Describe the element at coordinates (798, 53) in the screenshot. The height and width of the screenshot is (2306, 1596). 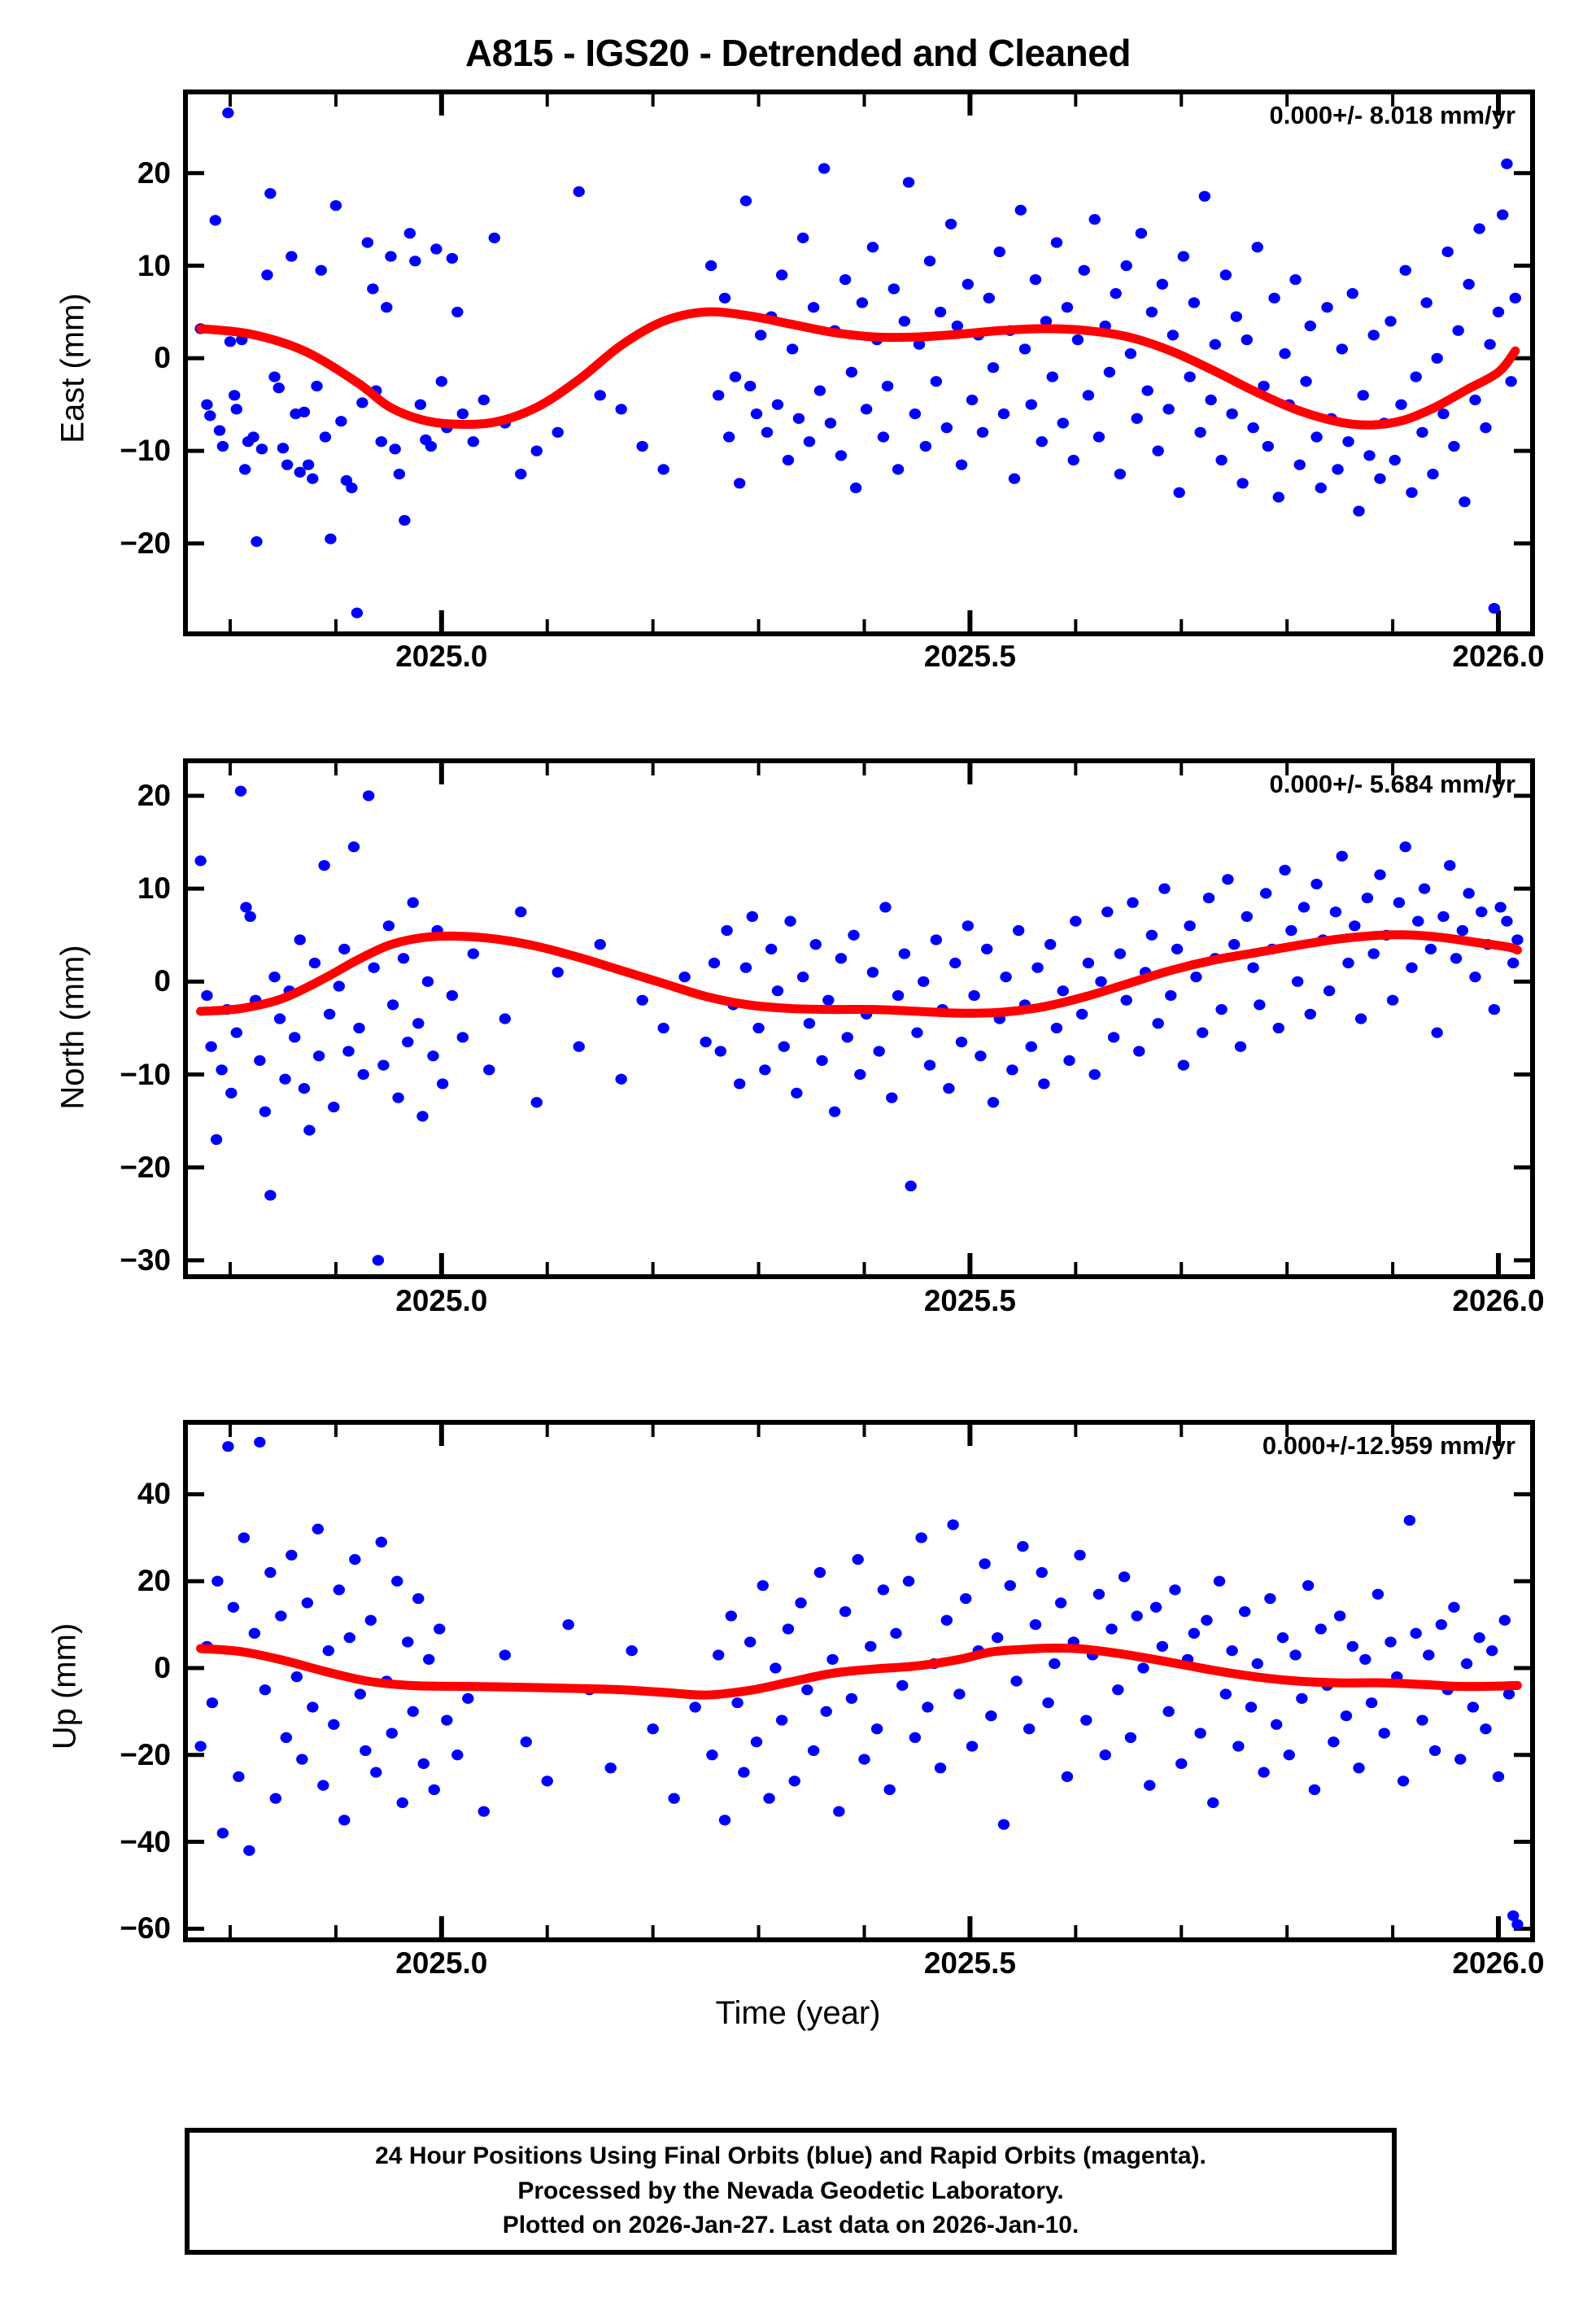
I see `page-title: A815 - IGS20 - Detrended and Cleaned` at that location.